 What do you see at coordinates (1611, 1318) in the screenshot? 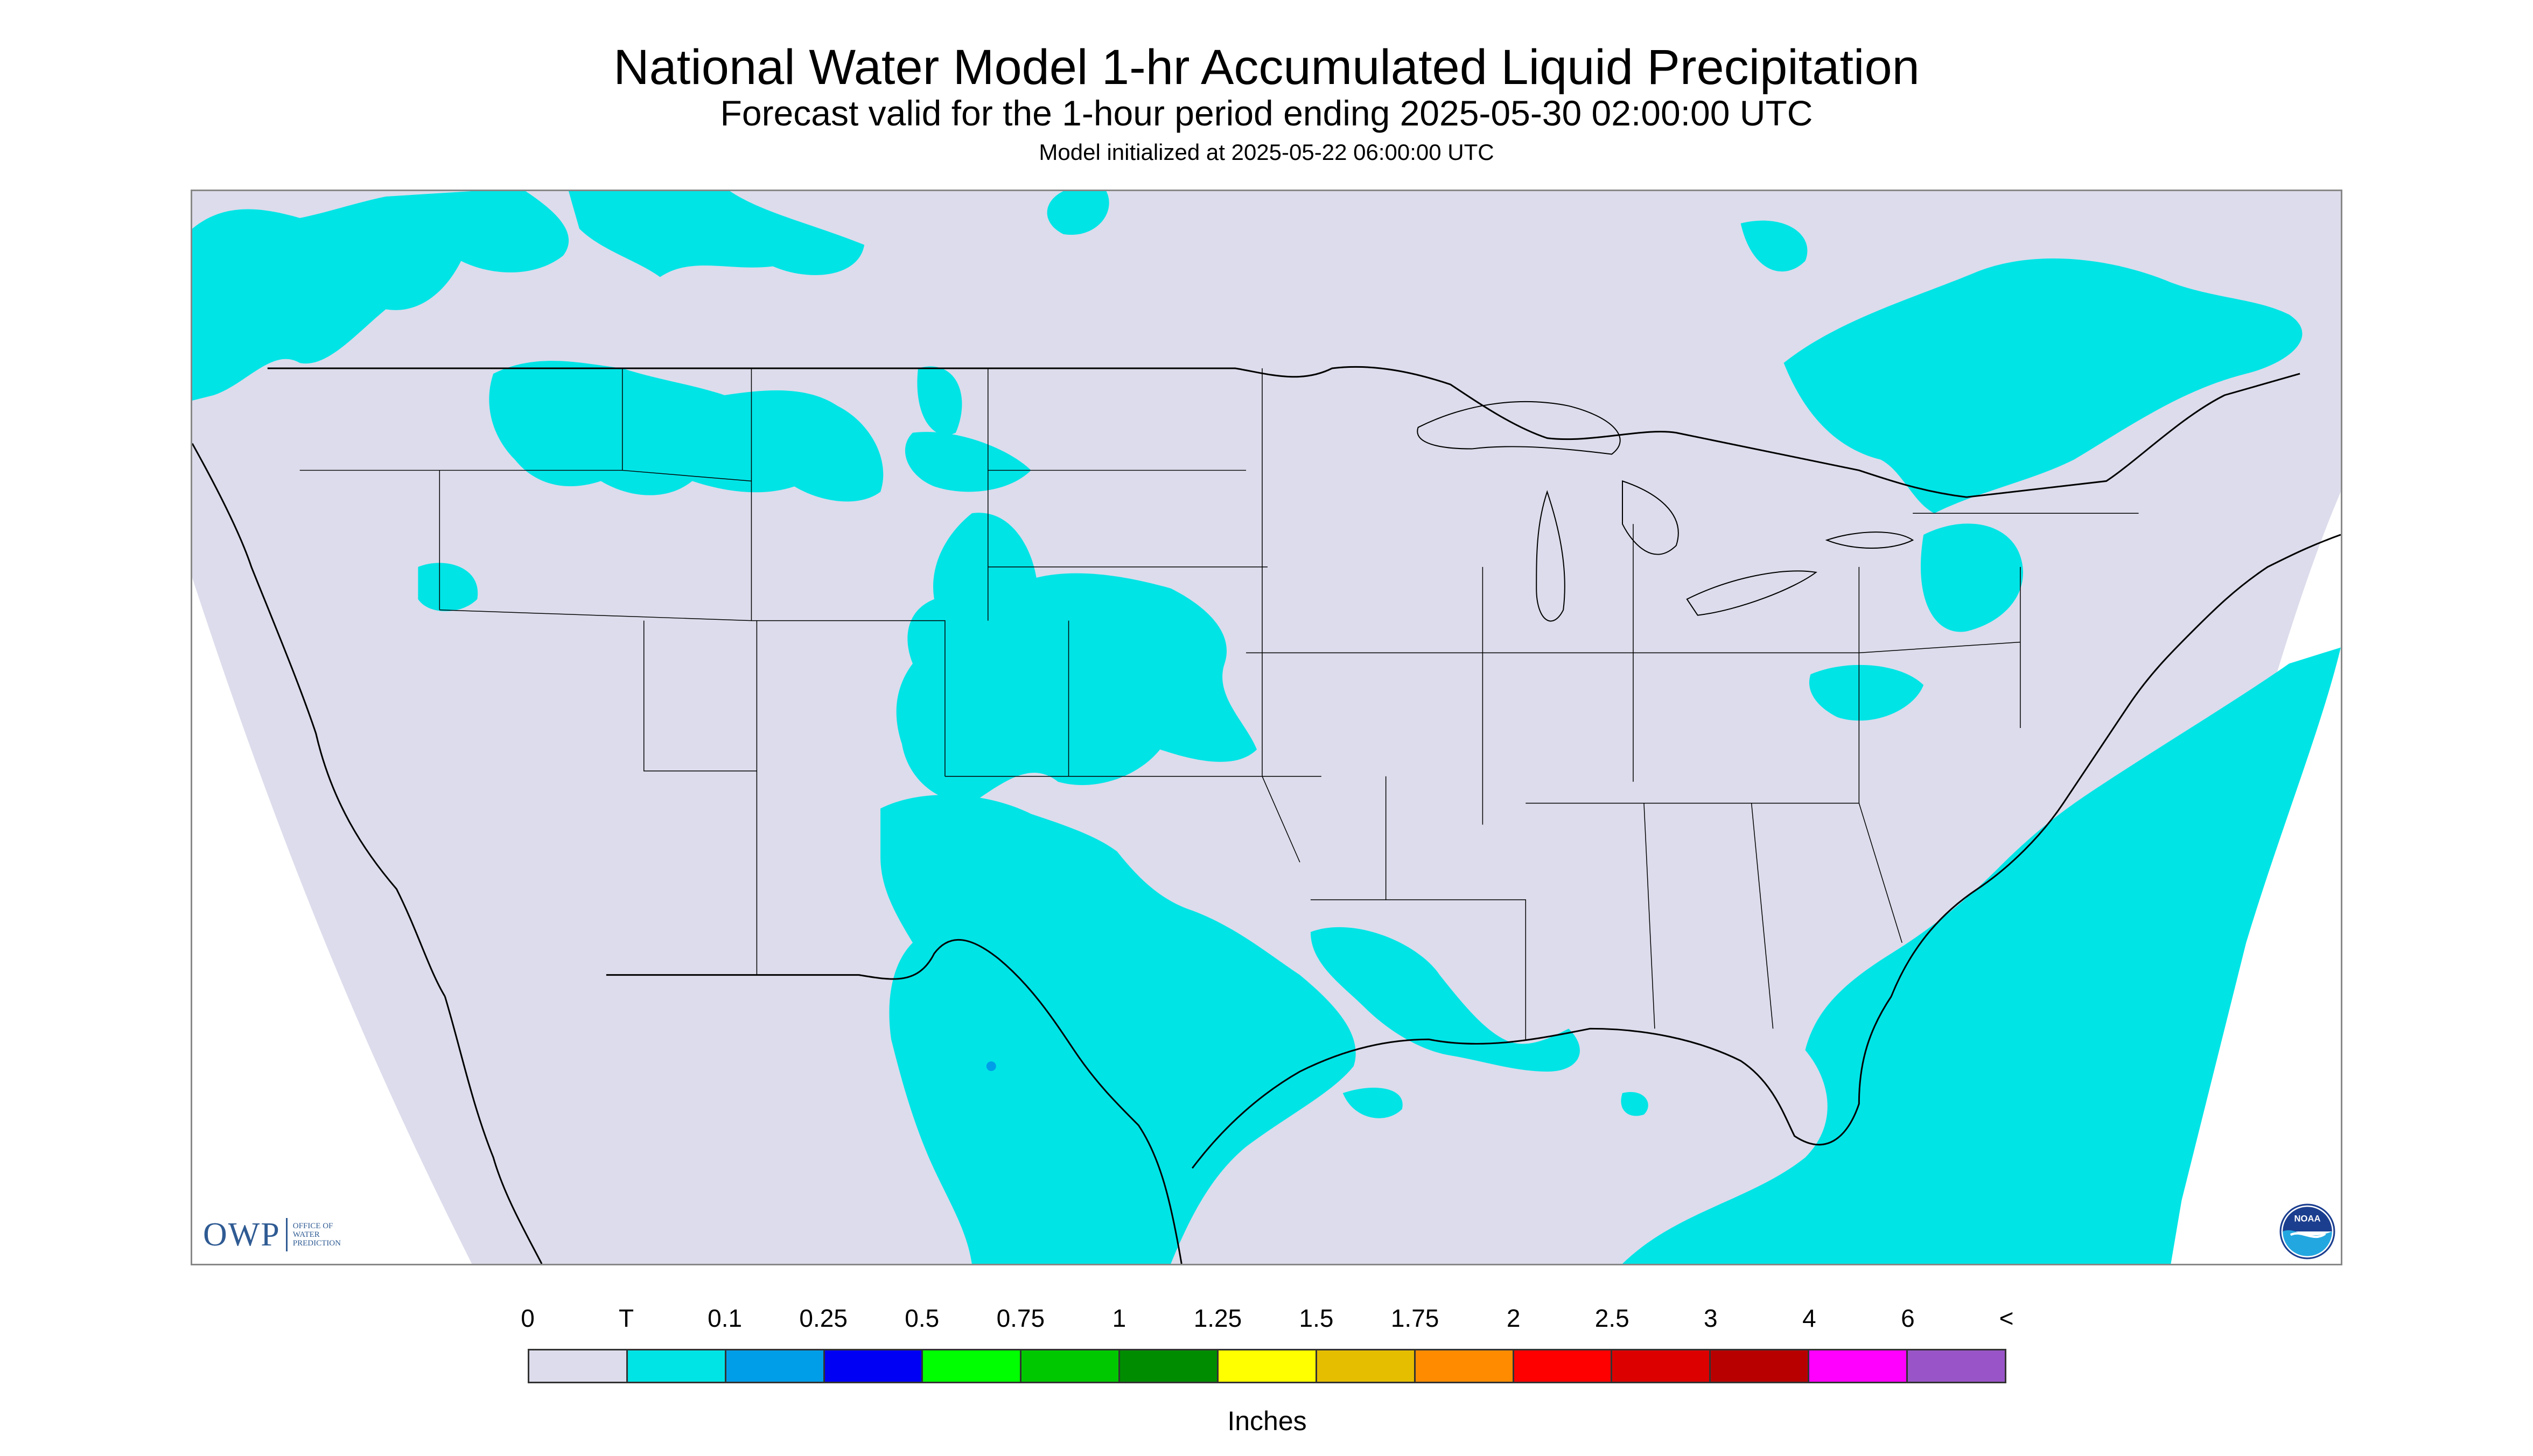
I see `legend-label: 2.5` at bounding box center [1611, 1318].